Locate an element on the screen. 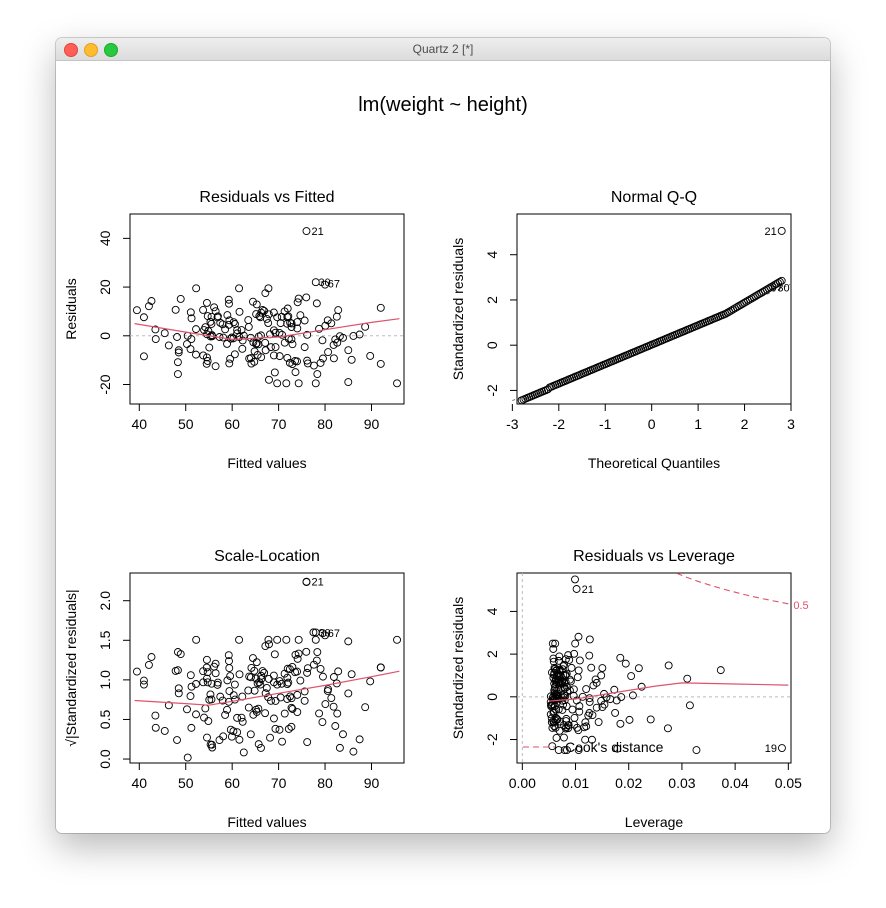  resfit-ytick-label: 20 is located at coordinates (105, 287).